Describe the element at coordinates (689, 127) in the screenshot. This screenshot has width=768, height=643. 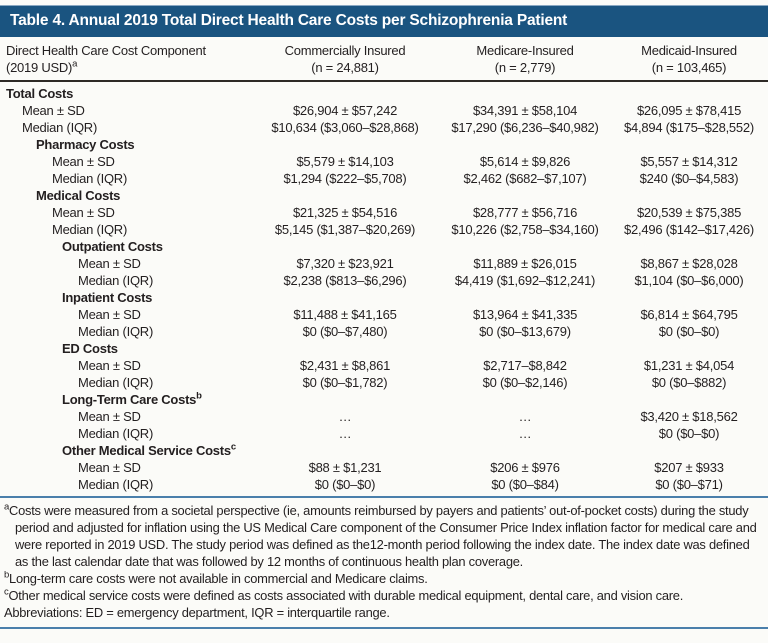
I see `cost-value: $4,894 ($175–$28,552)` at that location.